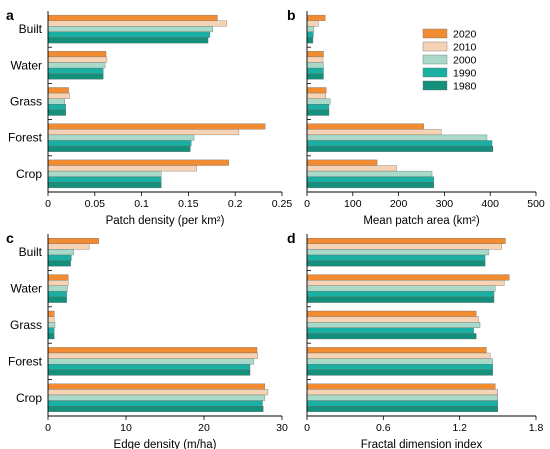 The height and width of the screenshot is (449, 550). What do you see at coordinates (459, 428) in the screenshot?
I see `x-tick-label: 1.2` at bounding box center [459, 428].